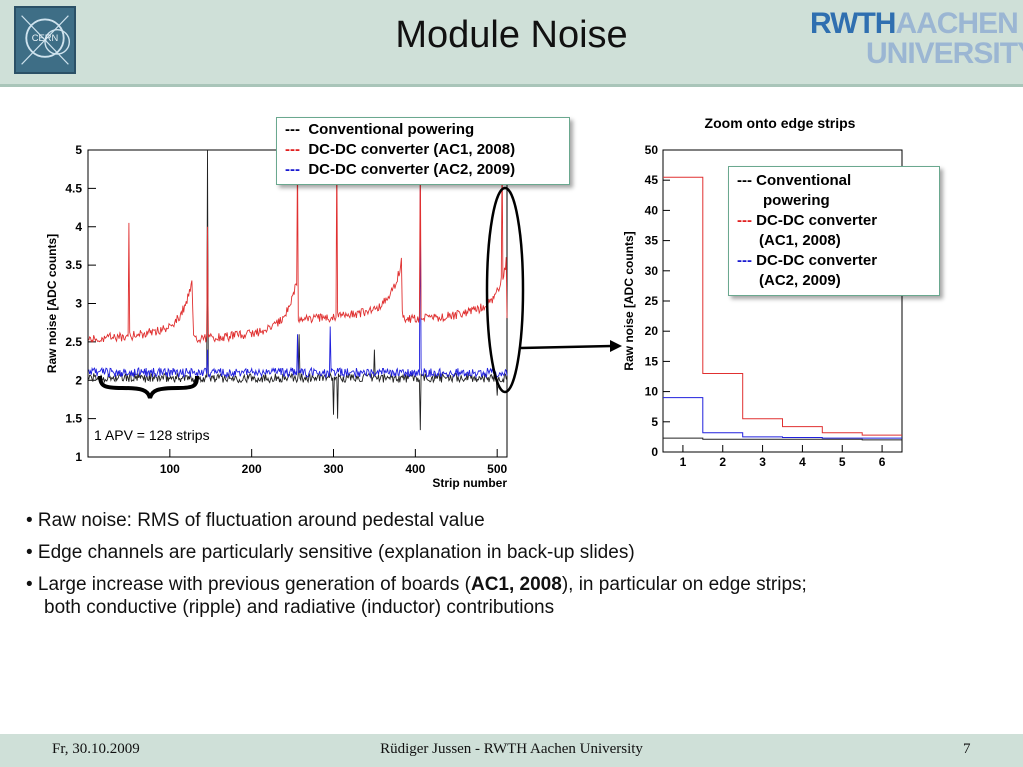  I want to click on chart1-xtick-label: 300, so click(333, 469).